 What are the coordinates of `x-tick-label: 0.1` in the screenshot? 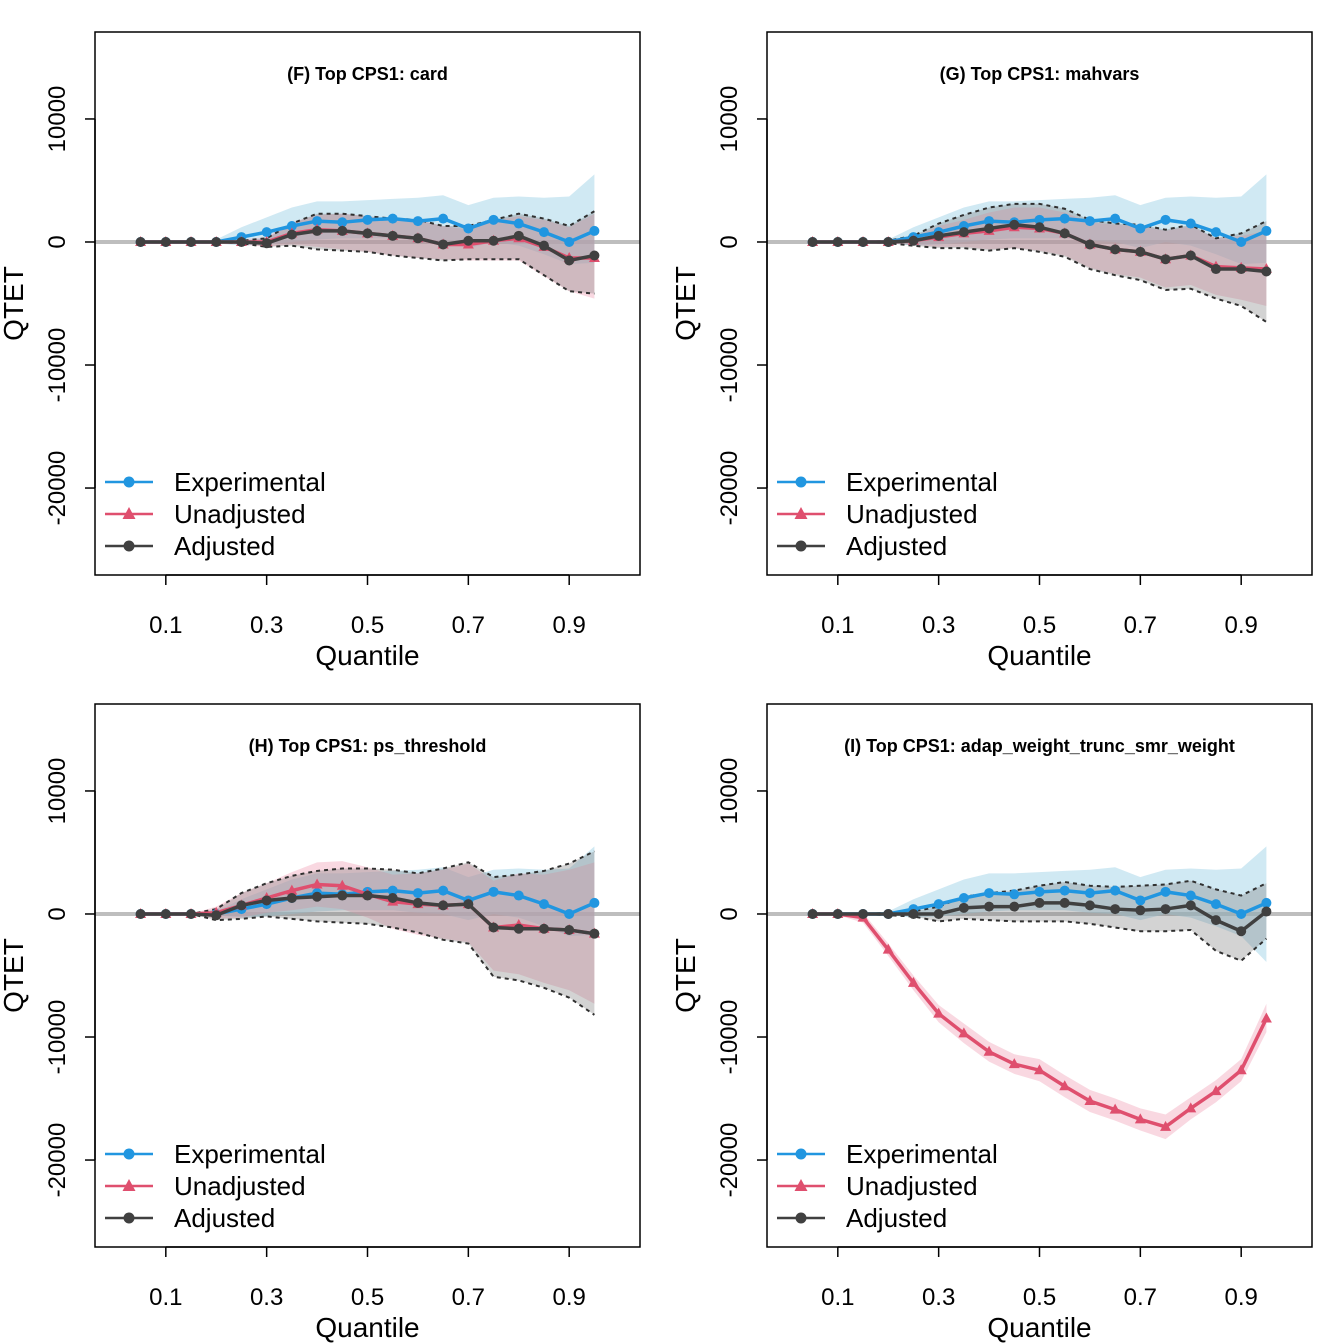 It's located at (165, 625).